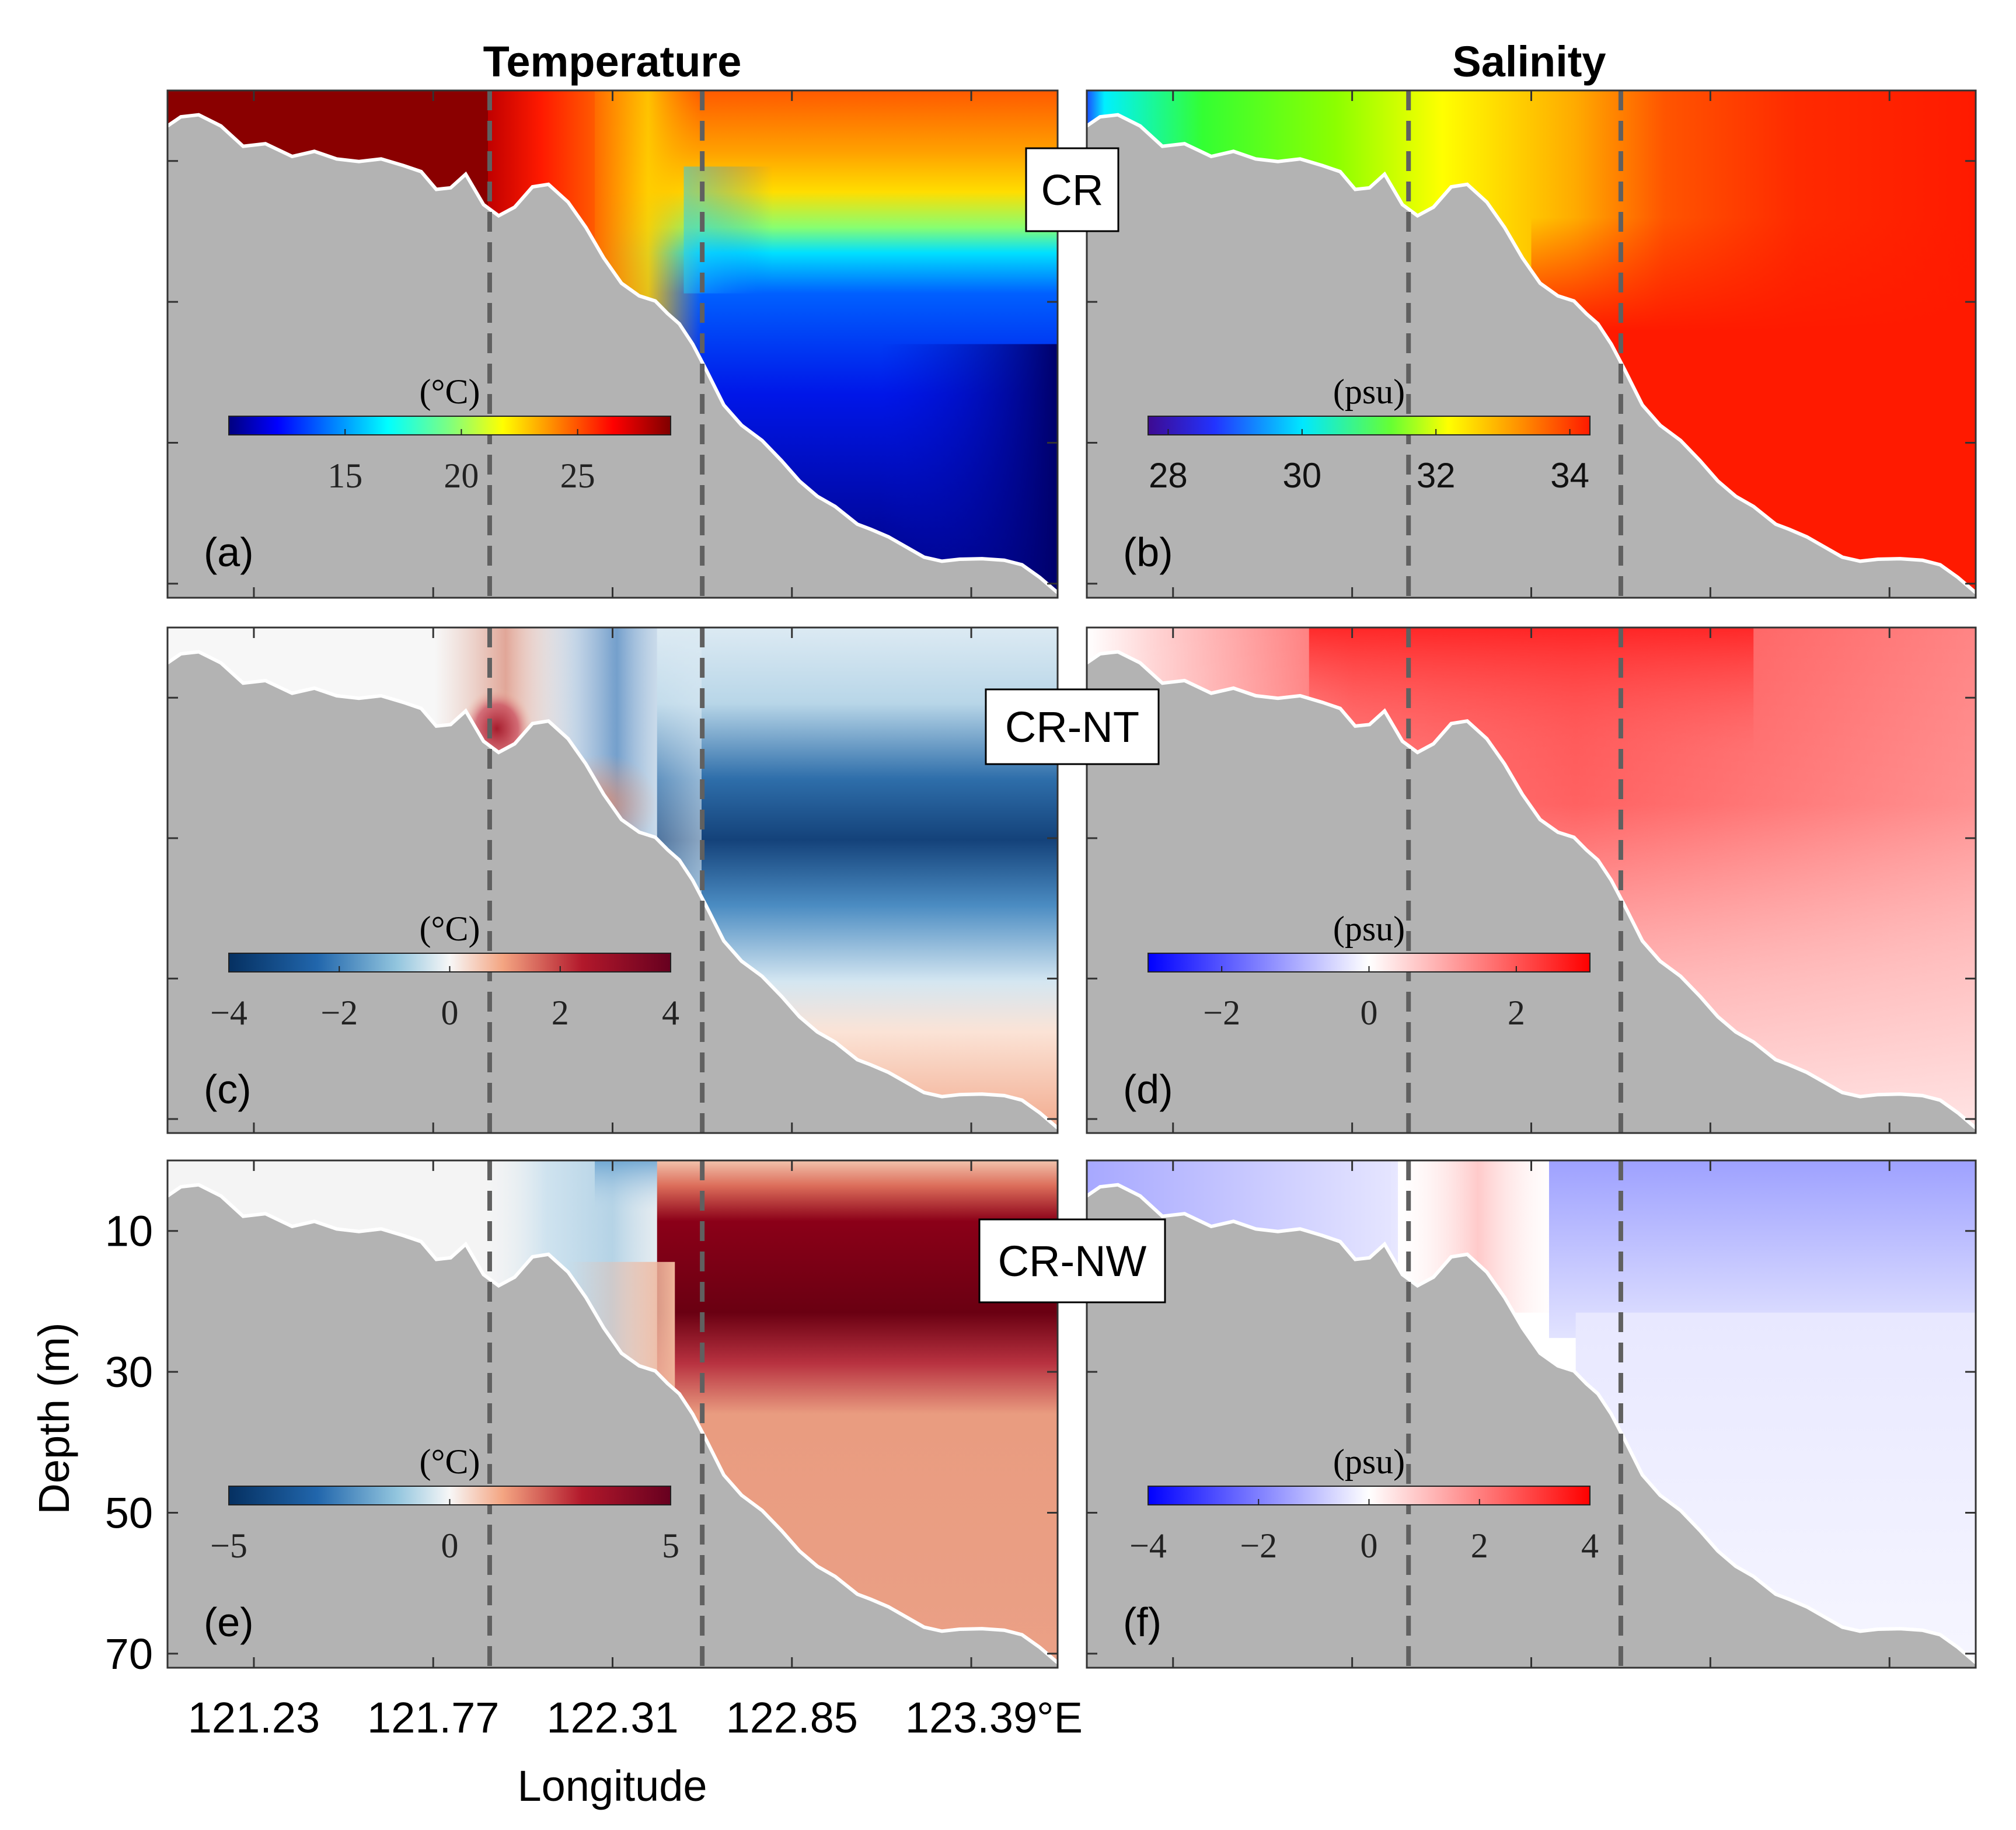 The height and width of the screenshot is (1830, 2016). I want to click on panel-label-d: (d), so click(1148, 1089).